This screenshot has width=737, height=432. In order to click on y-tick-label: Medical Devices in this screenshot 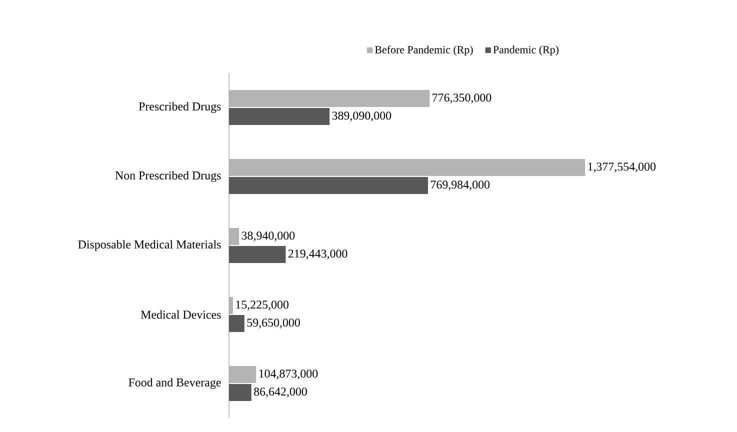, I will do `click(180, 314)`.